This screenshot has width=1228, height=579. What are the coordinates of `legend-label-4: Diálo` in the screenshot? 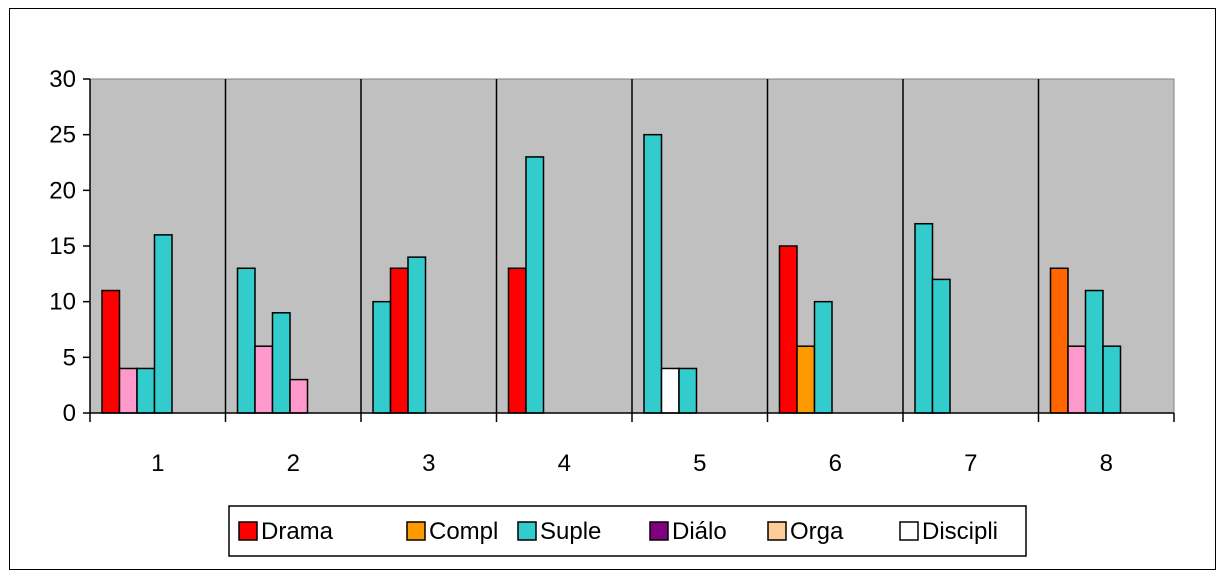 It's located at (699, 531).